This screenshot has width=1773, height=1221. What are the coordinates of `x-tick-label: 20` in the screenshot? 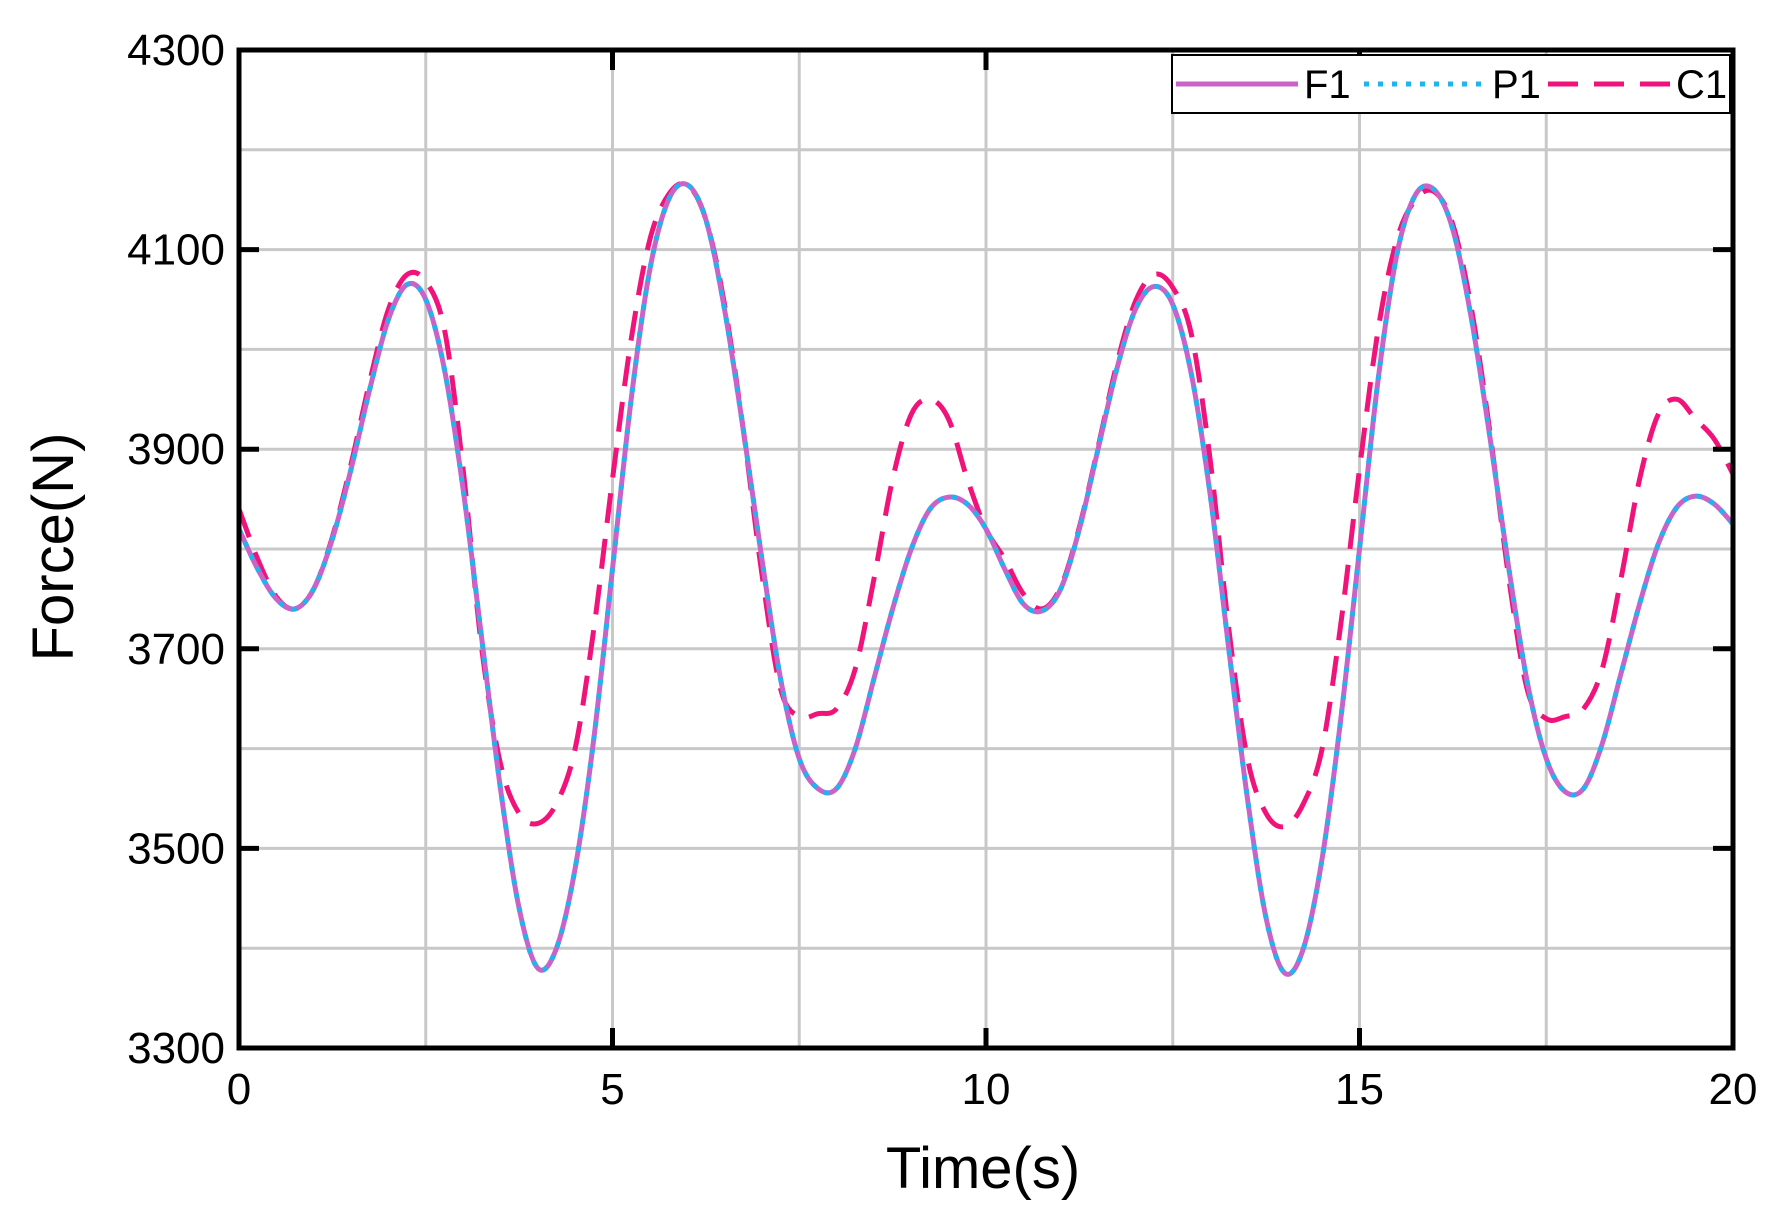 It's located at (1733, 1089).